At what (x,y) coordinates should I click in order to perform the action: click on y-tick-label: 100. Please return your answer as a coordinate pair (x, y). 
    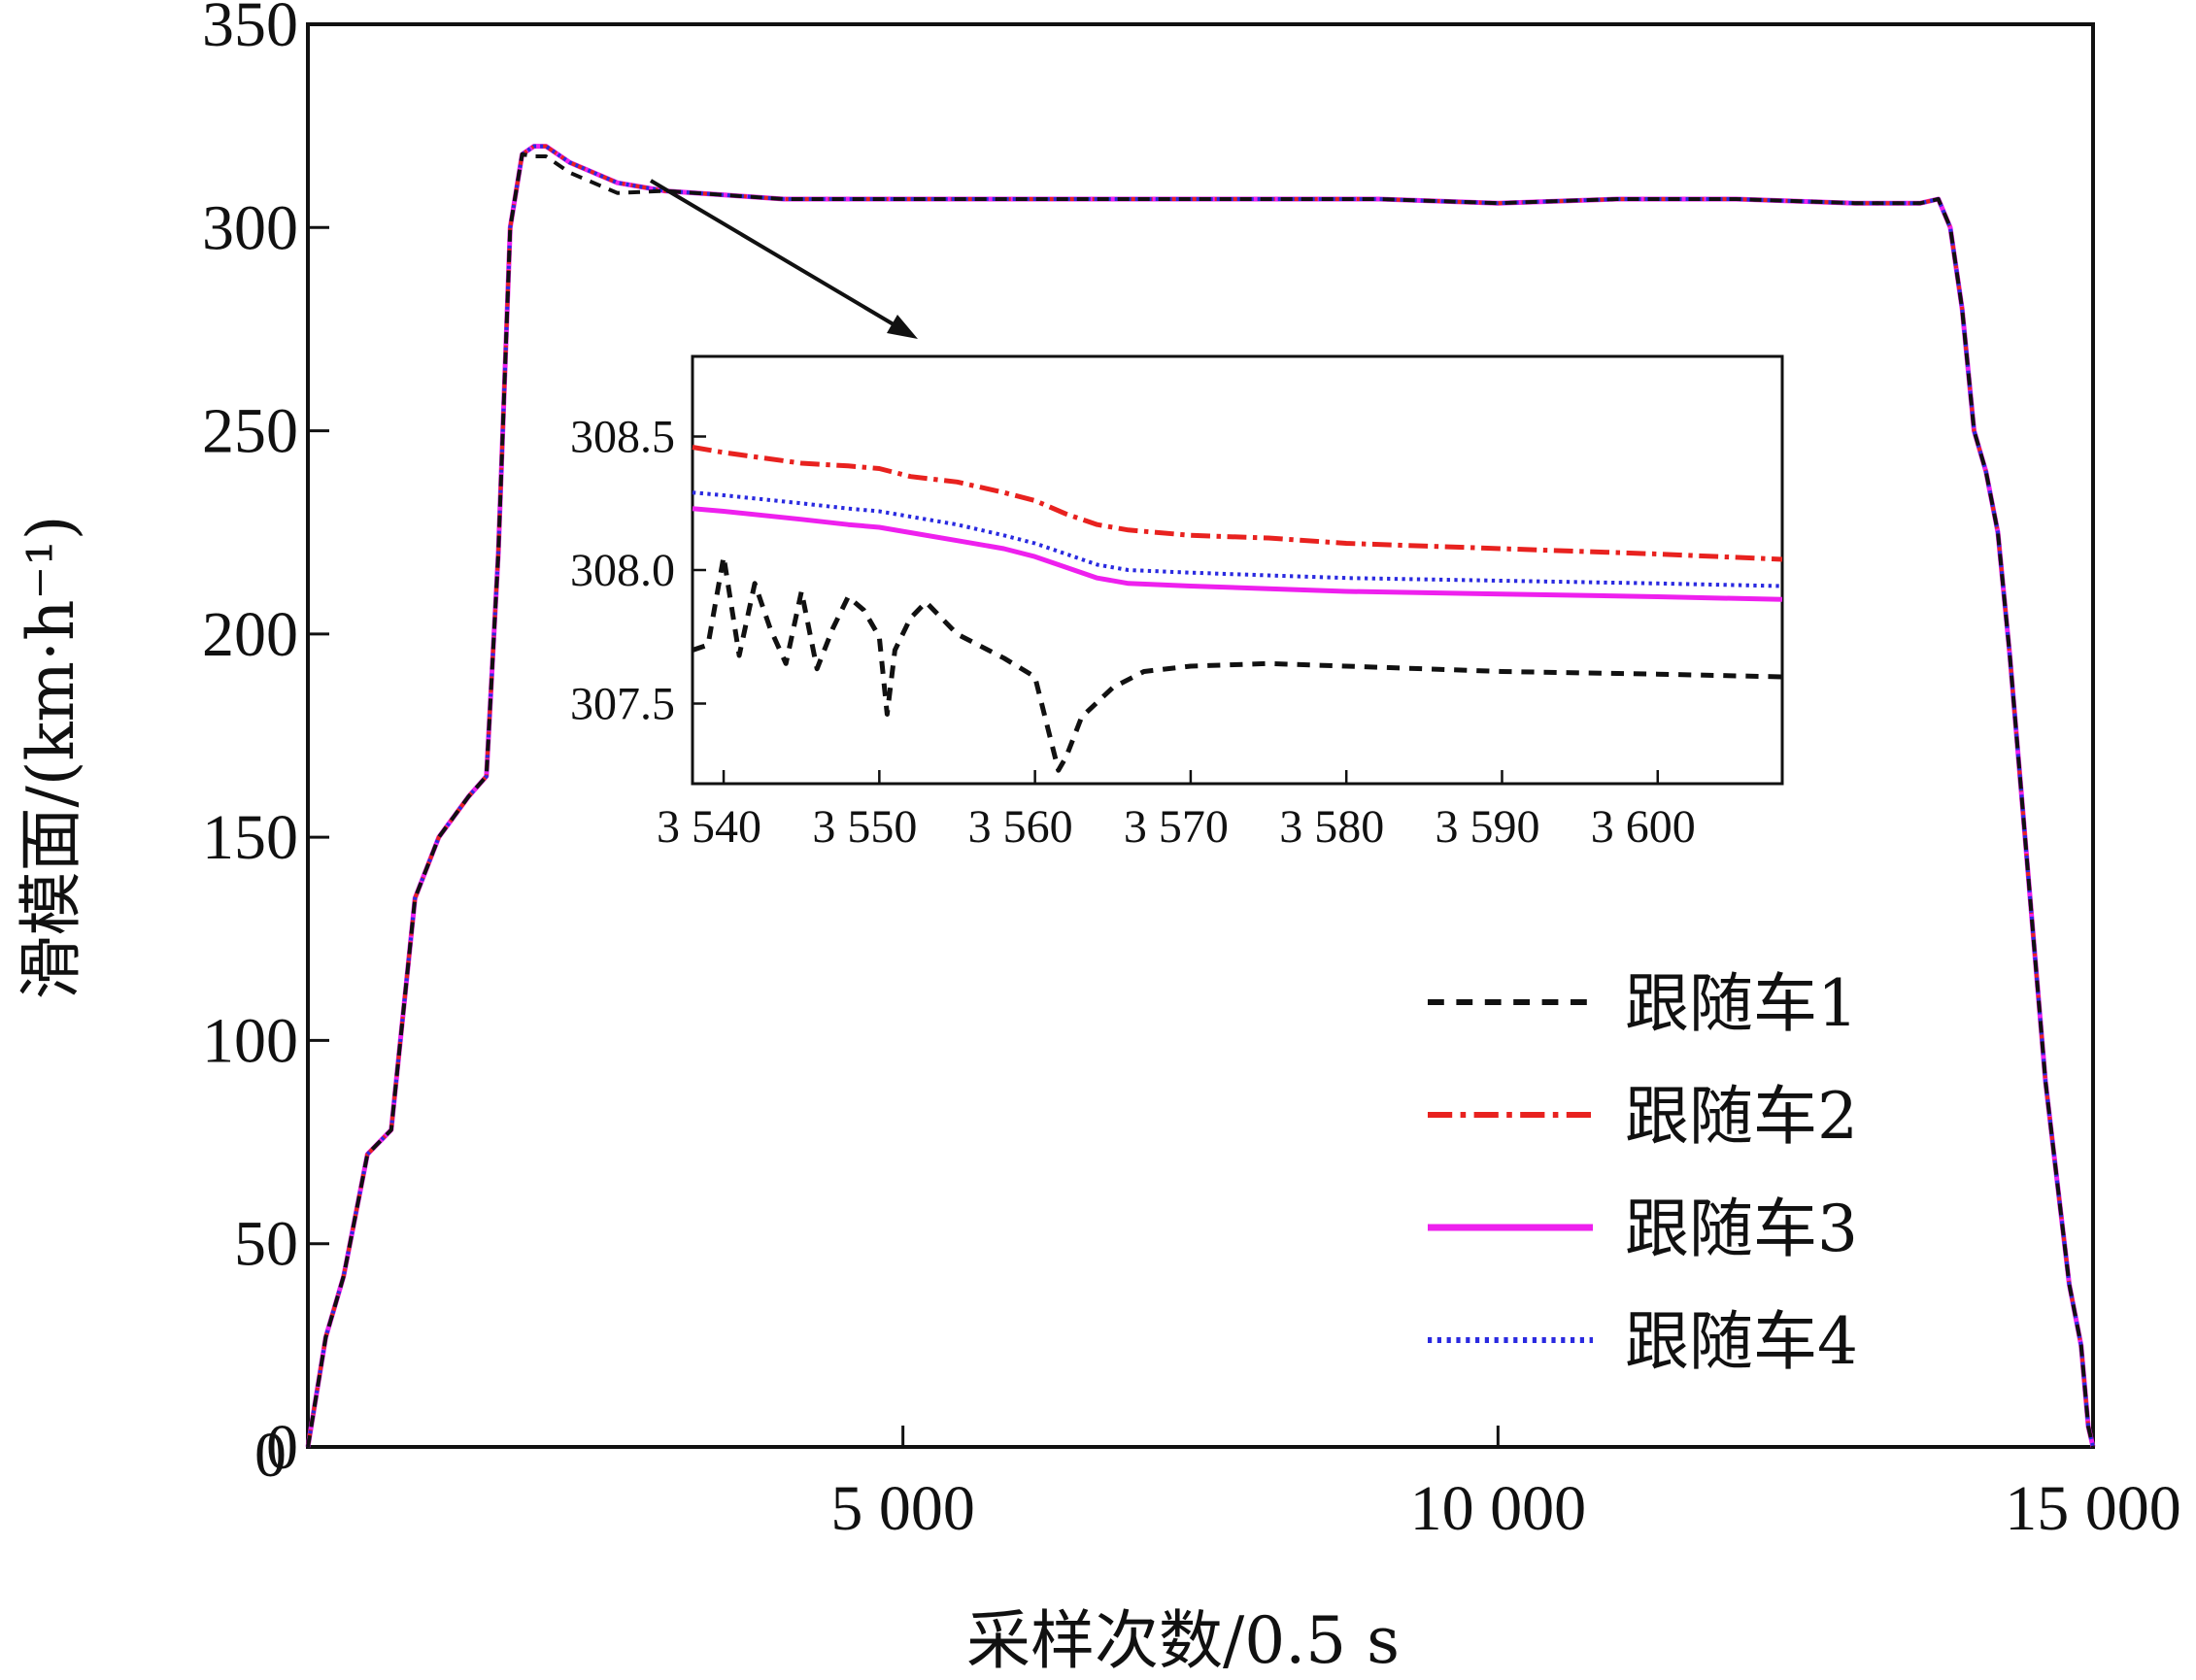
    Looking at the image, I should click on (250, 1040).